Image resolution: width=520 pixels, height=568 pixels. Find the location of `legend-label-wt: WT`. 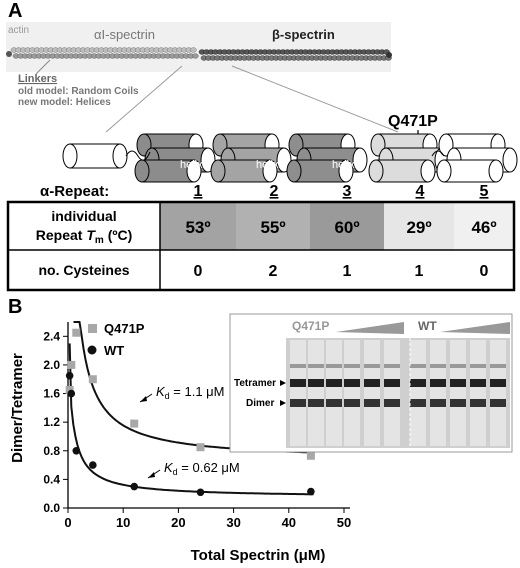

legend-label-wt: WT is located at coordinates (114, 350).